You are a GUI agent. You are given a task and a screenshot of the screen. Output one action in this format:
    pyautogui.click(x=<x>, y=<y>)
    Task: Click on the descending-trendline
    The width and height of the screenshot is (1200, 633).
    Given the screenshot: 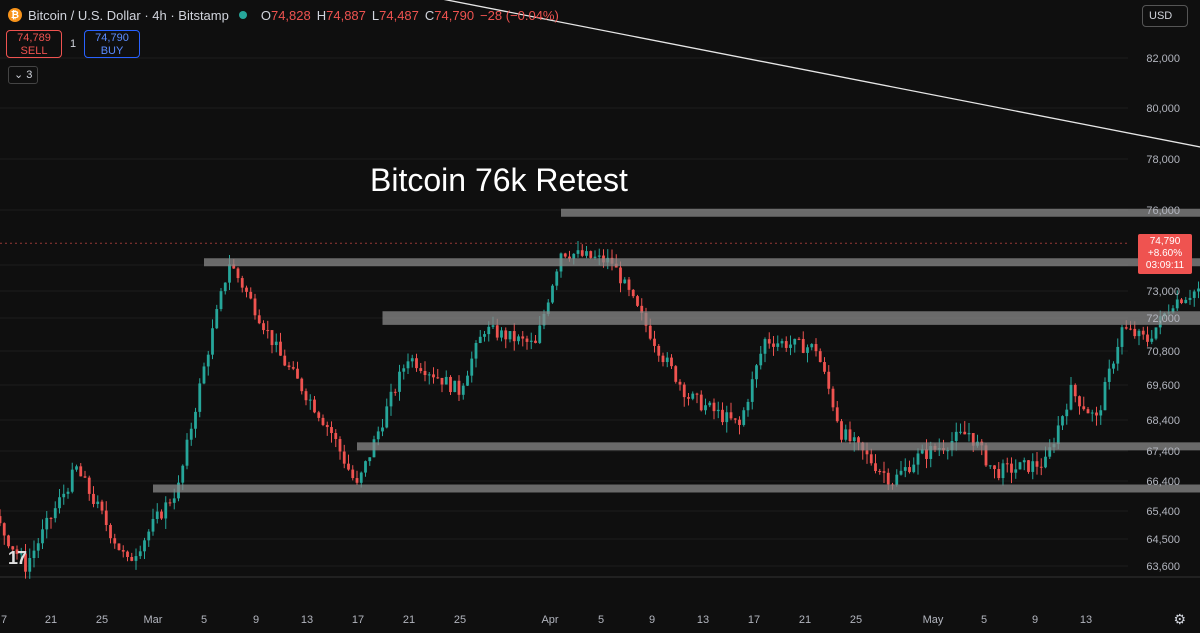 What is the action you would take?
    pyautogui.click(x=821, y=74)
    